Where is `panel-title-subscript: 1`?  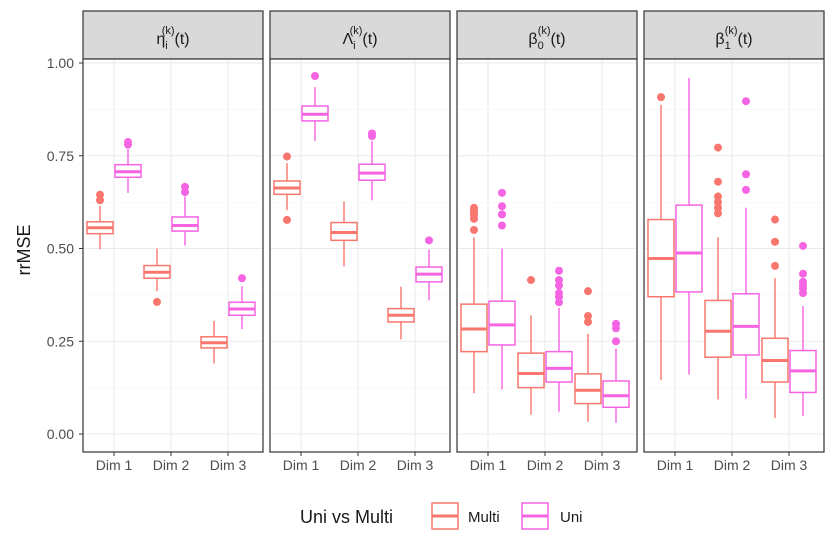 panel-title-subscript: 1 is located at coordinates (728, 46).